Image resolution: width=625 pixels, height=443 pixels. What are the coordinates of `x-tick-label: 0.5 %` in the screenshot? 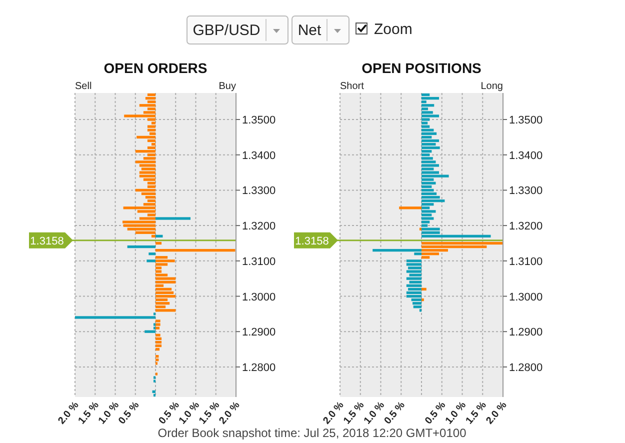 It's located at (395, 413).